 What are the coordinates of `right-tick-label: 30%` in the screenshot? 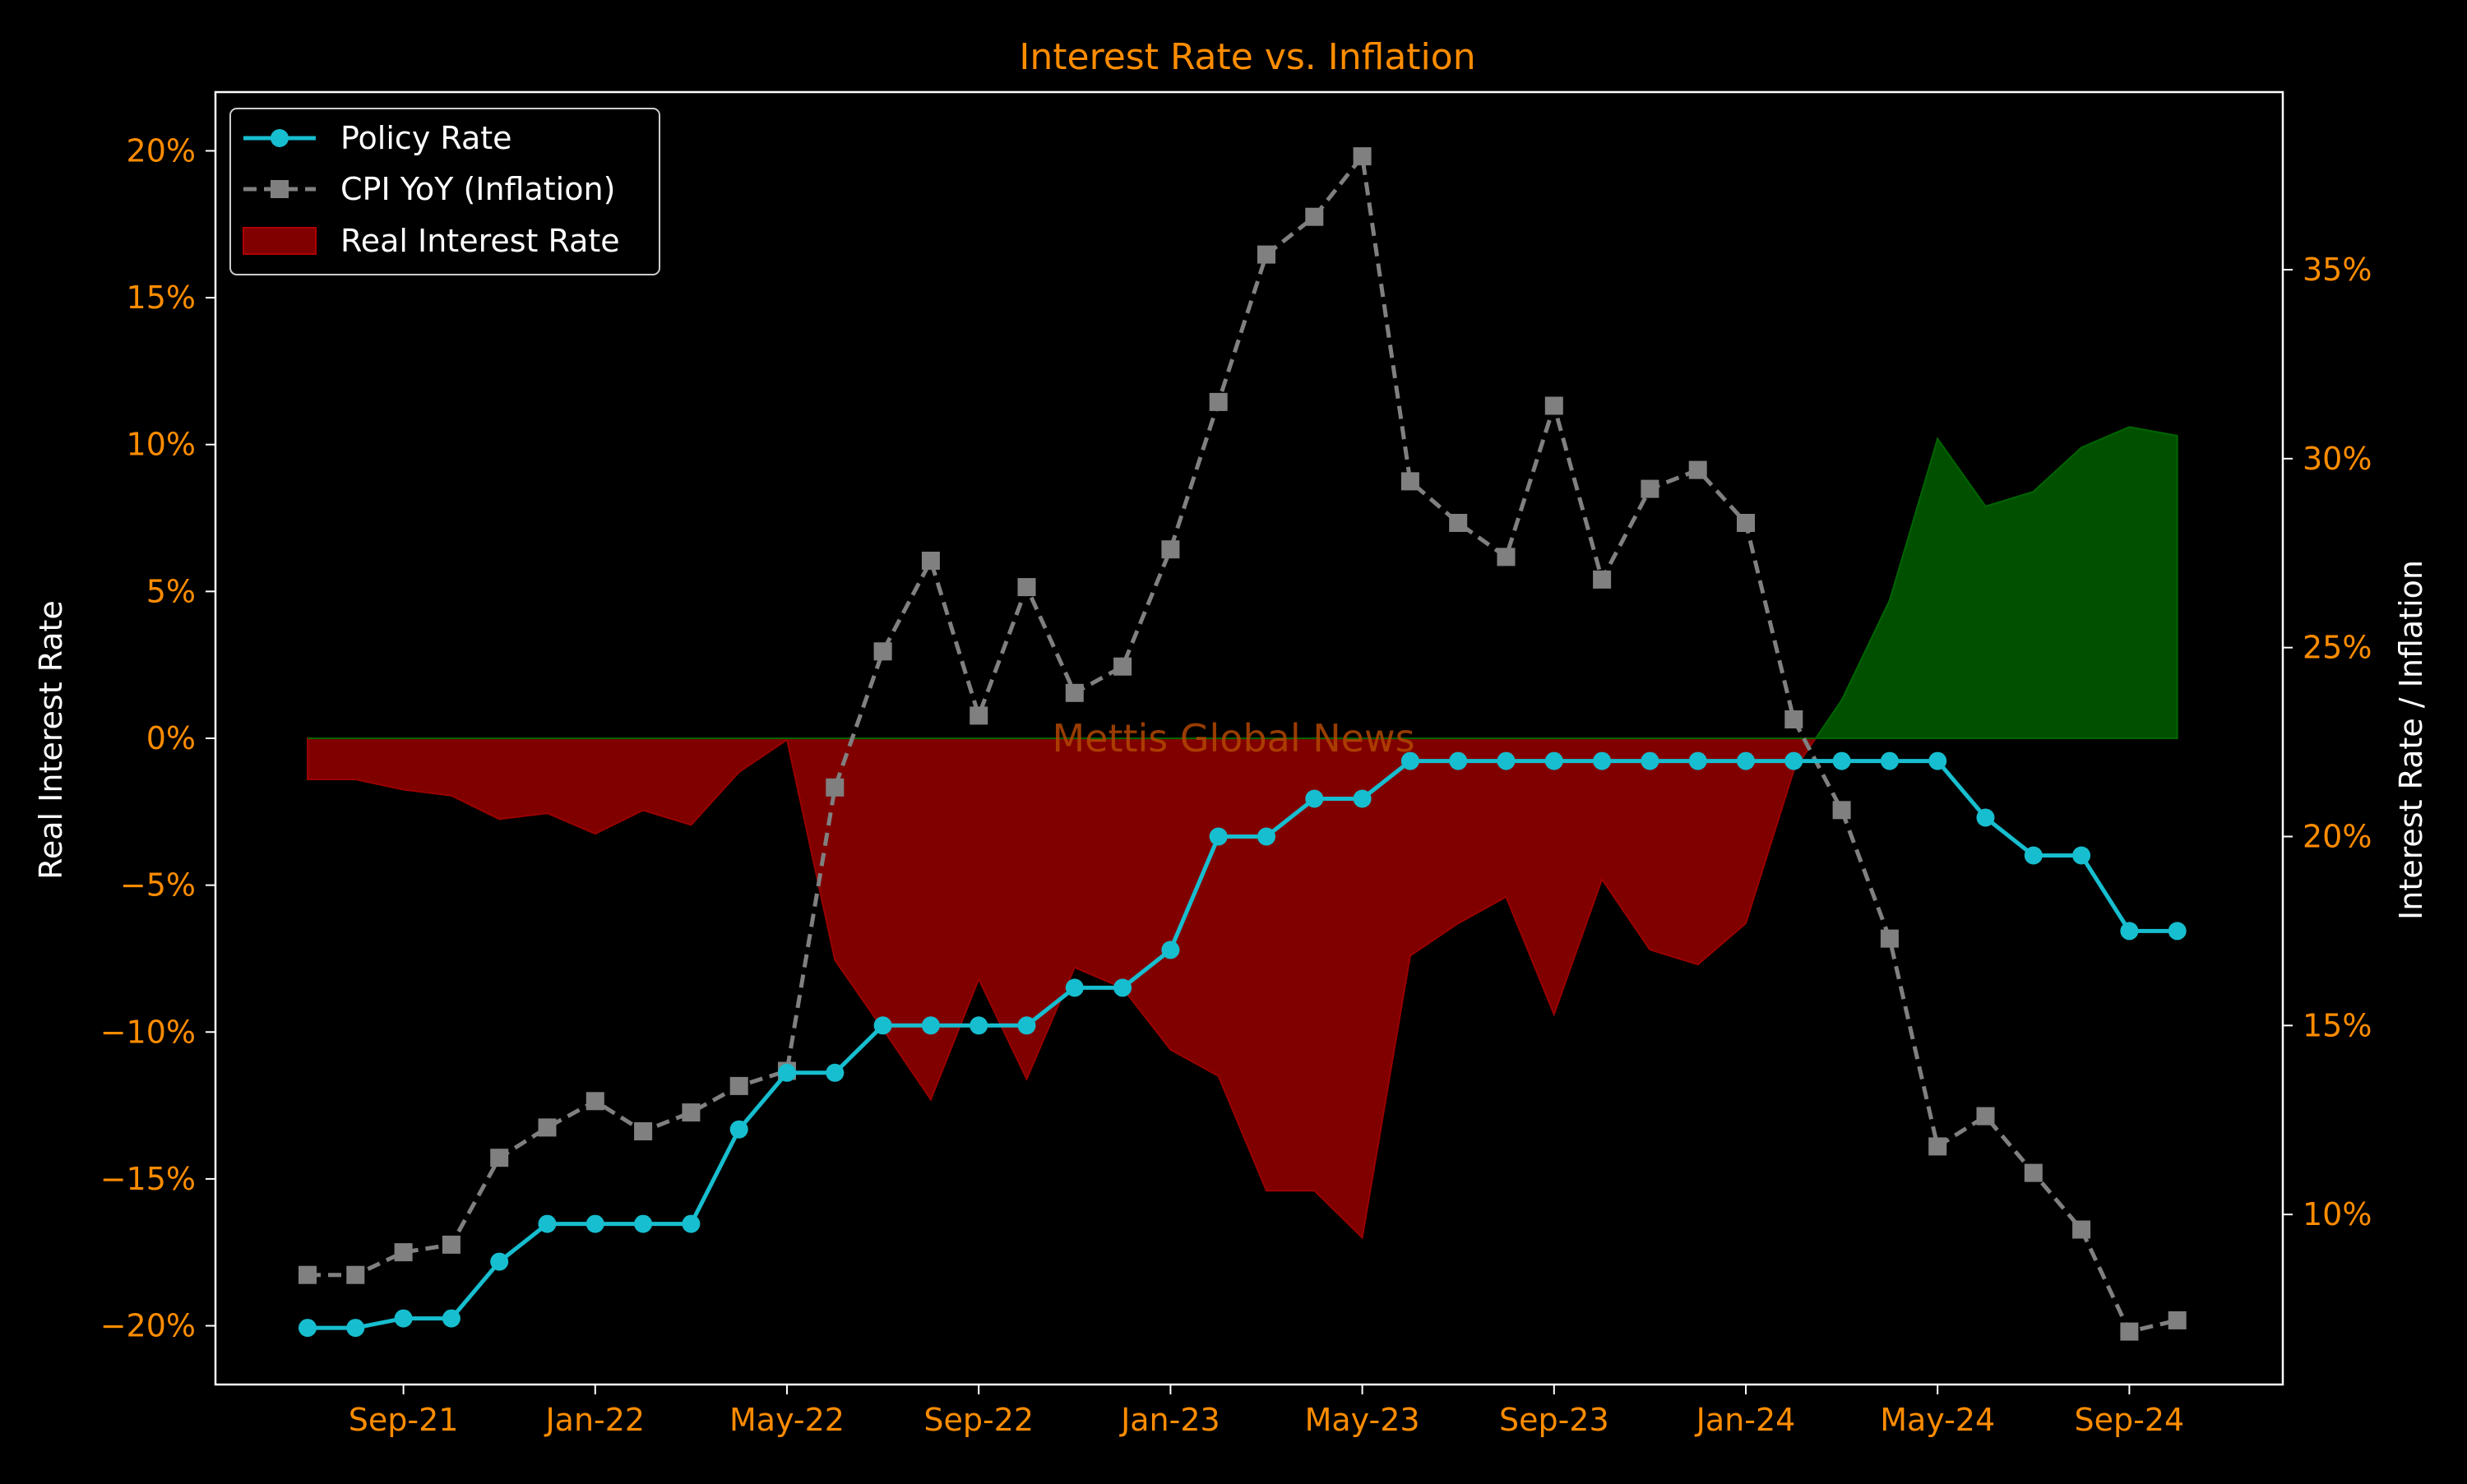 It's located at (2337, 459).